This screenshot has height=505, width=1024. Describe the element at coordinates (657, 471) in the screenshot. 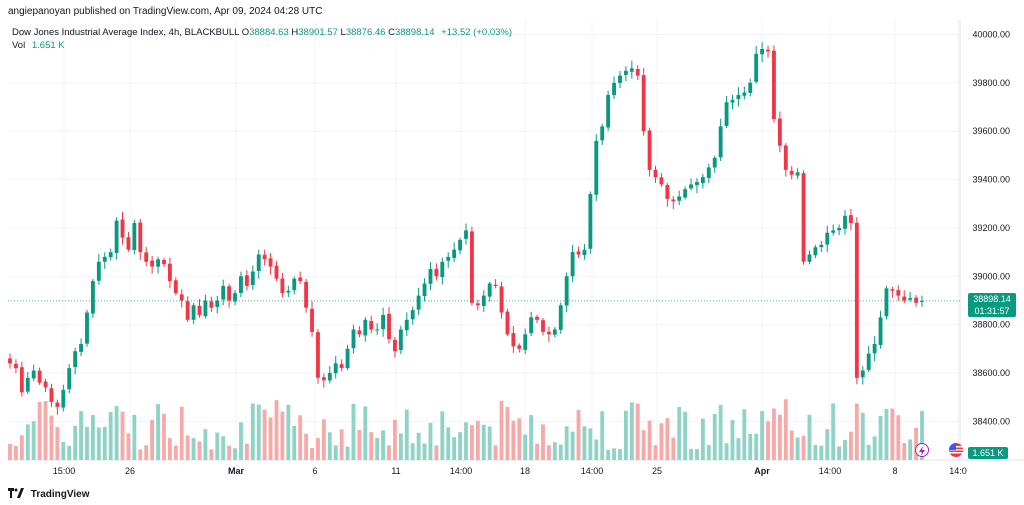

I see `x-tick-label: 25` at that location.